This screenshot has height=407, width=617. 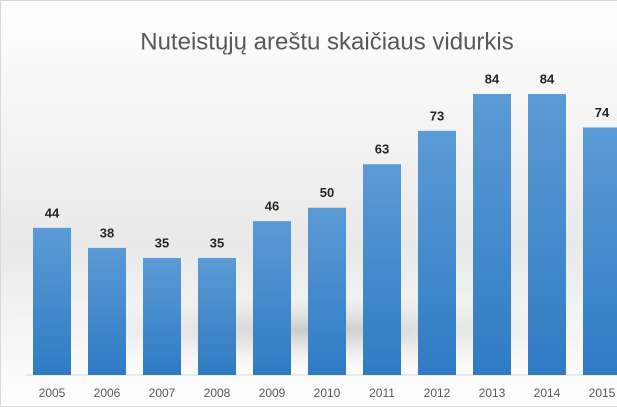 I want to click on x-tick-label: 2006, so click(x=107, y=393).